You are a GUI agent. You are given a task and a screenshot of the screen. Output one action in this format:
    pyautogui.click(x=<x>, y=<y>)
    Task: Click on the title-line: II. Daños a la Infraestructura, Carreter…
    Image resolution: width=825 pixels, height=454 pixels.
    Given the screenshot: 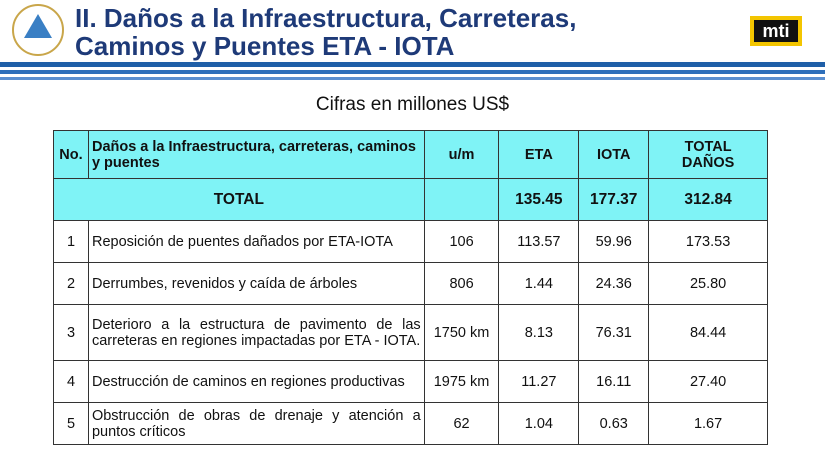 What is the action you would take?
    pyautogui.click(x=326, y=18)
    